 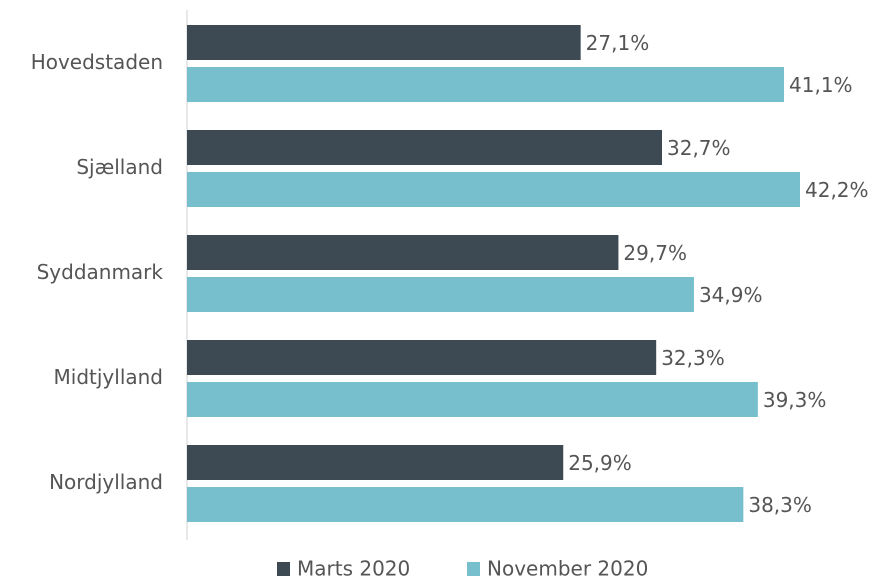 What do you see at coordinates (567, 568) in the screenshot?
I see `legend-label: November 2020` at bounding box center [567, 568].